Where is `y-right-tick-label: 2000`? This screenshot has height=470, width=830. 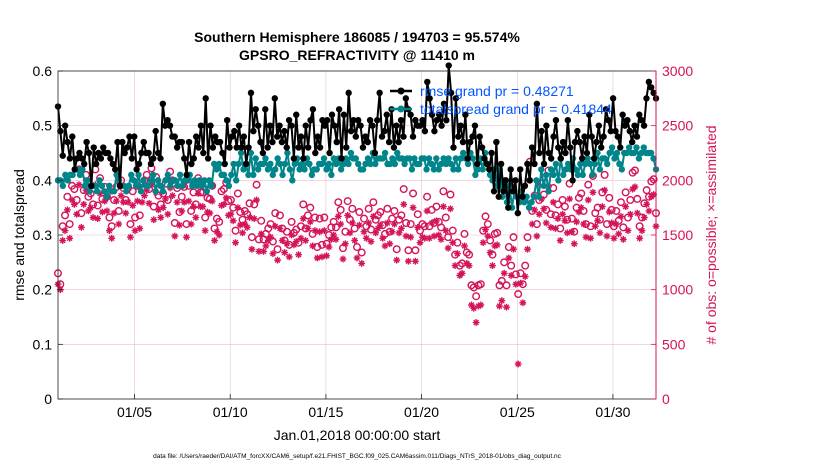 y-right-tick-label: 2000 is located at coordinates (677, 180).